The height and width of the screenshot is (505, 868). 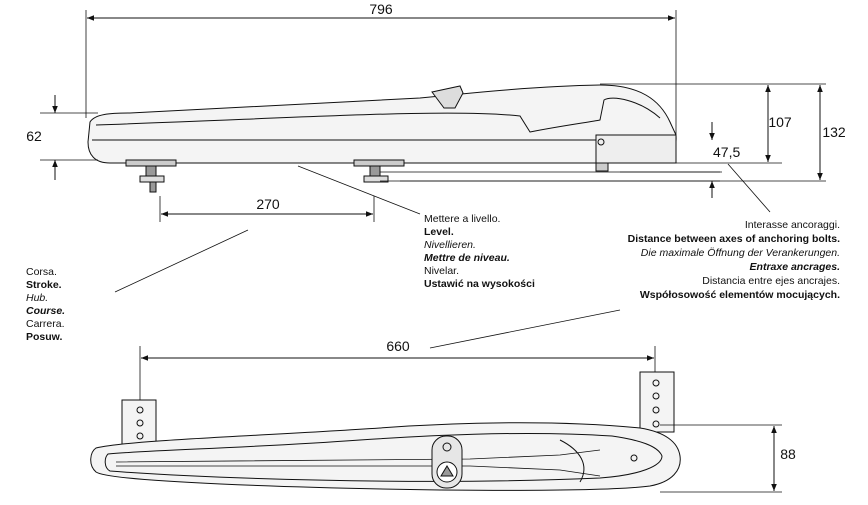 What do you see at coordinates (636, 149) in the screenshot?
I see `side-front-cap` at bounding box center [636, 149].